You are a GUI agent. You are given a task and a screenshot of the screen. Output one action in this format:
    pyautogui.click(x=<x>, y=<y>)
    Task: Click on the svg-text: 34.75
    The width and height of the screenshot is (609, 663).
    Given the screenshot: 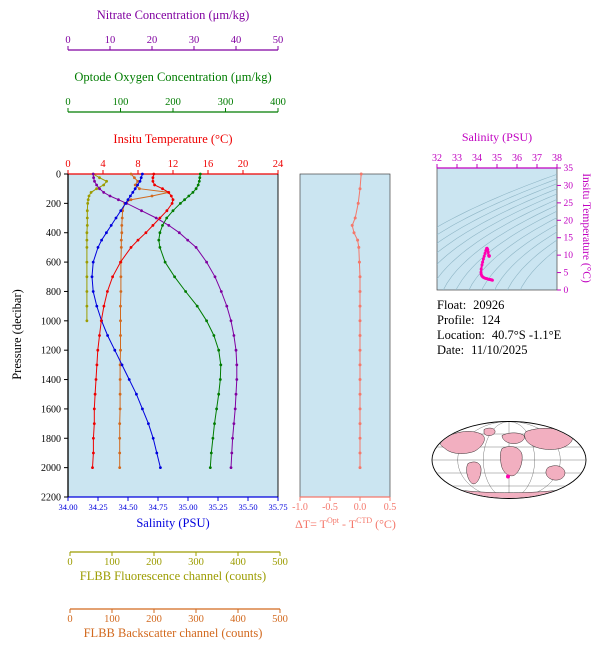 What is the action you would take?
    pyautogui.click(x=157, y=507)
    